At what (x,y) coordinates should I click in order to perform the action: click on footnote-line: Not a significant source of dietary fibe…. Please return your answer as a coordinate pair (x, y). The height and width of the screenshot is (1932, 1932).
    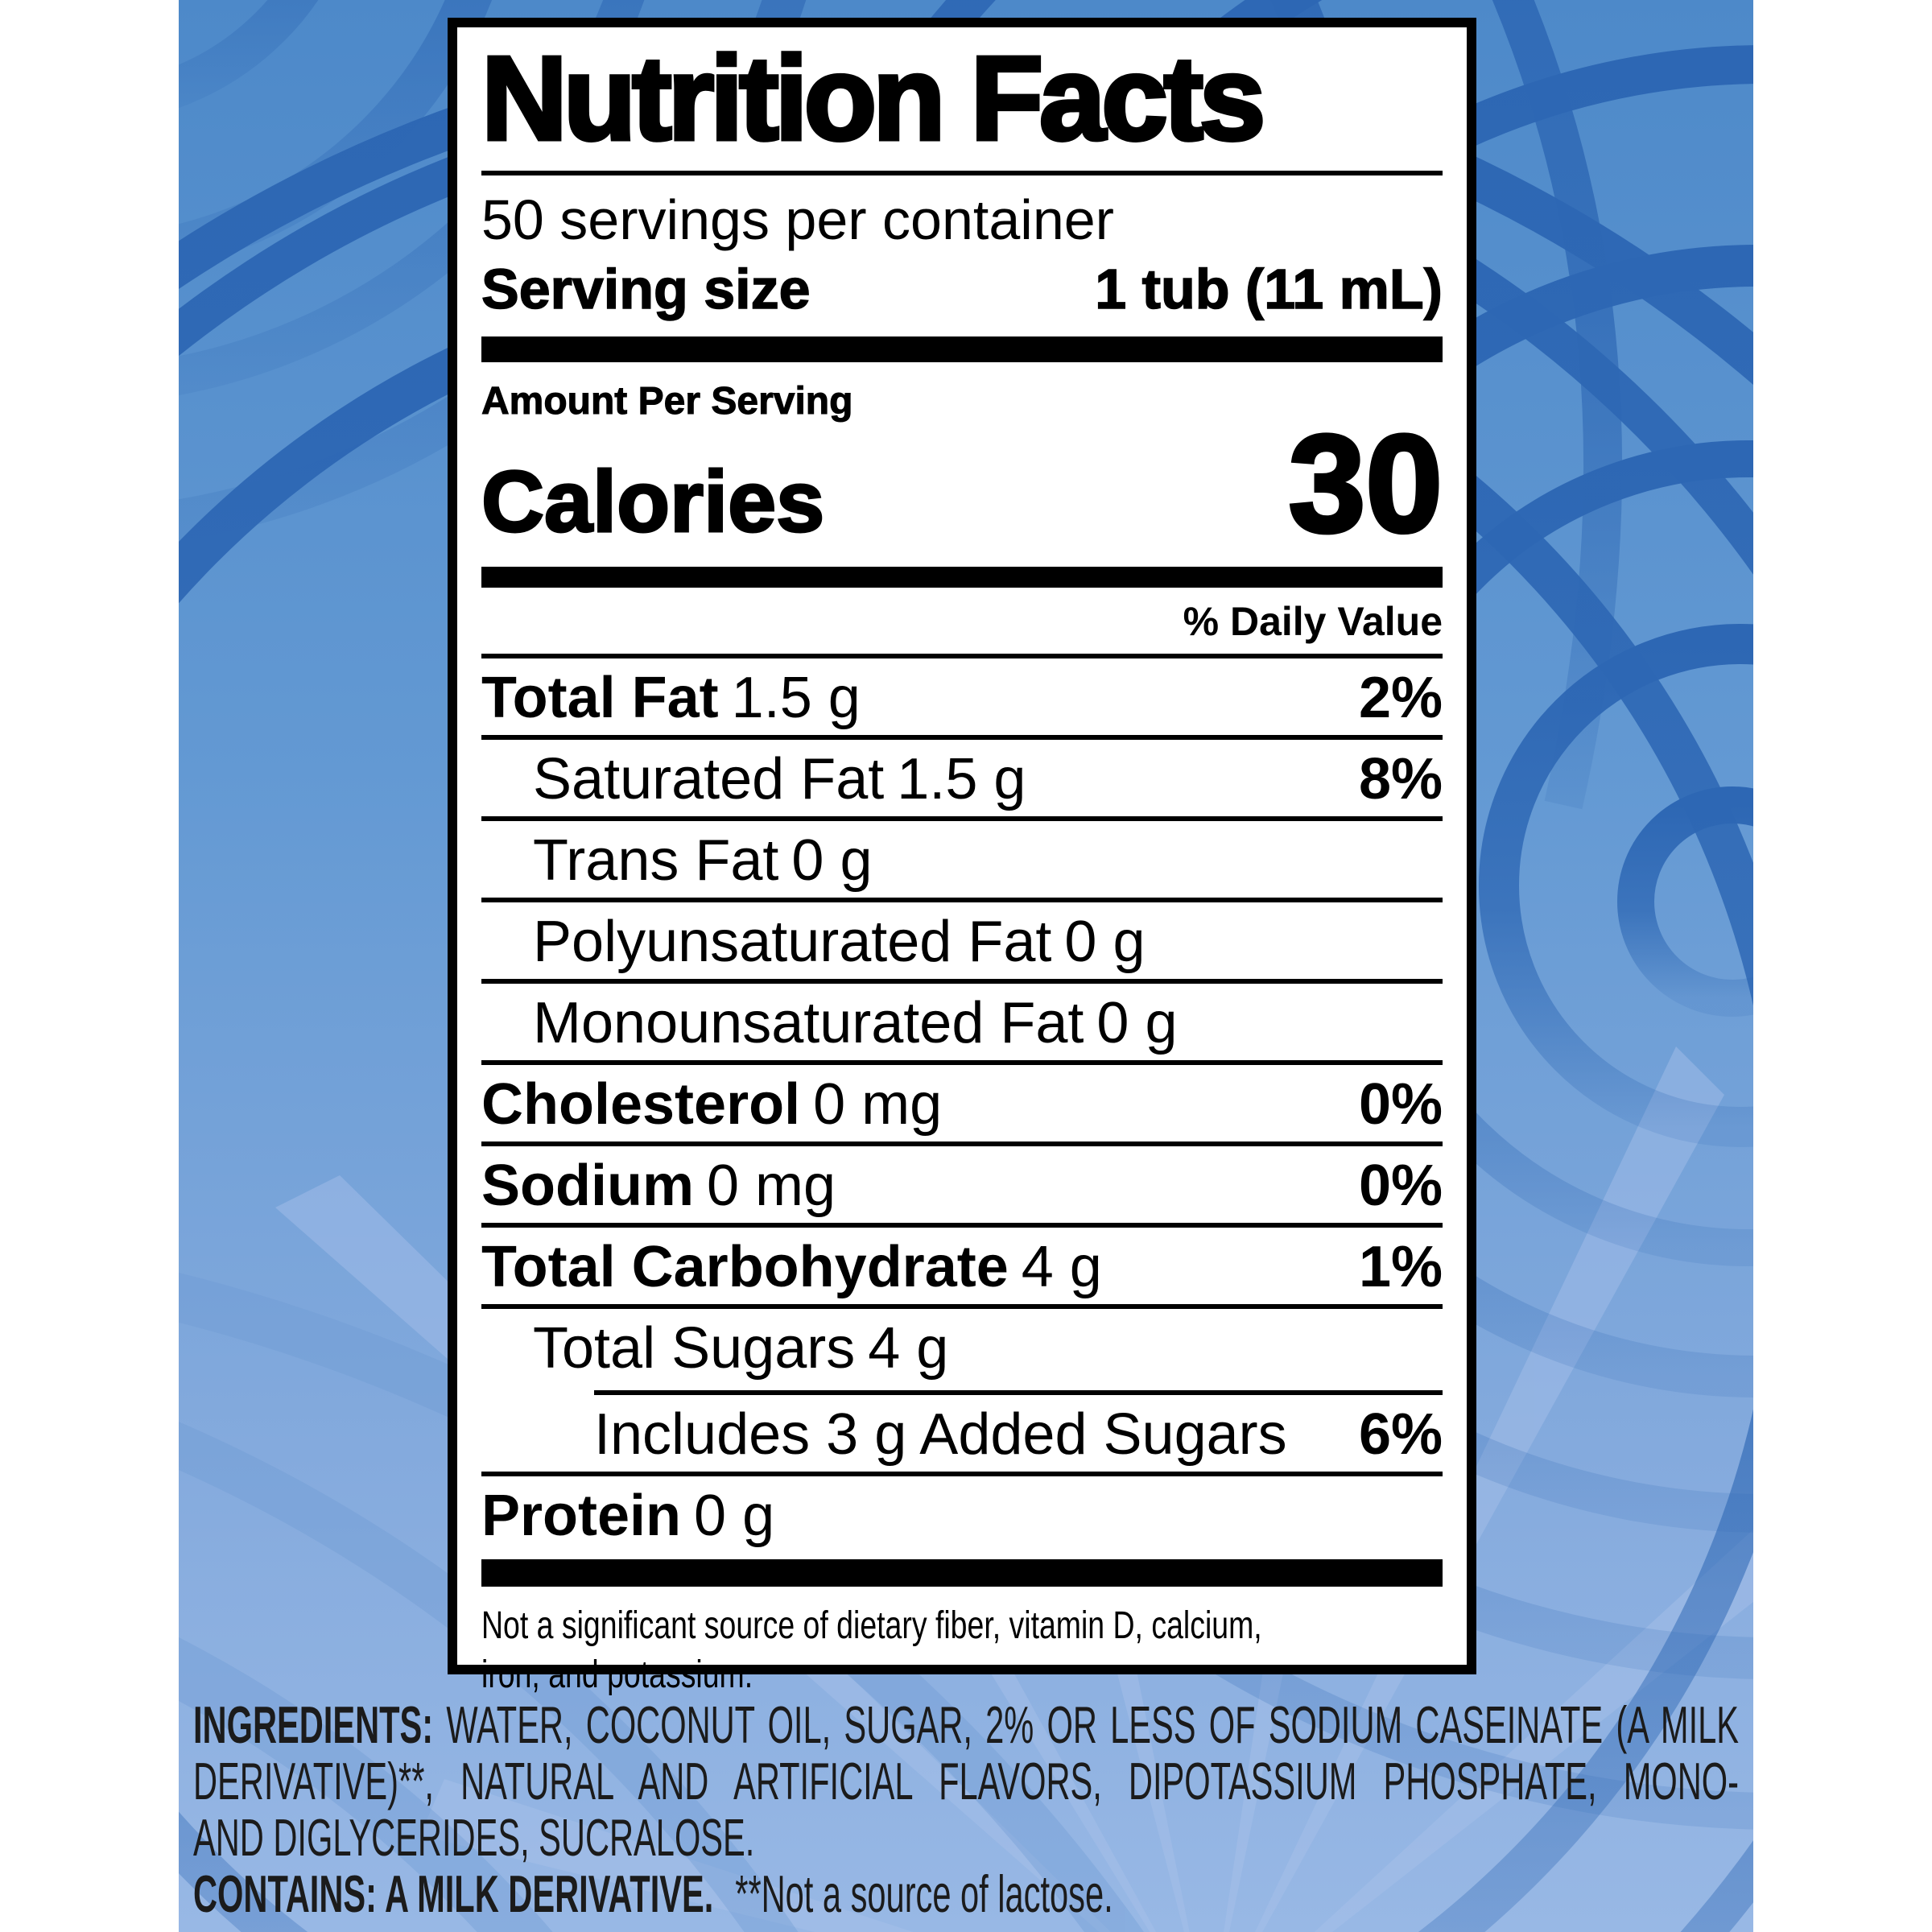
    Looking at the image, I should click on (871, 1625).